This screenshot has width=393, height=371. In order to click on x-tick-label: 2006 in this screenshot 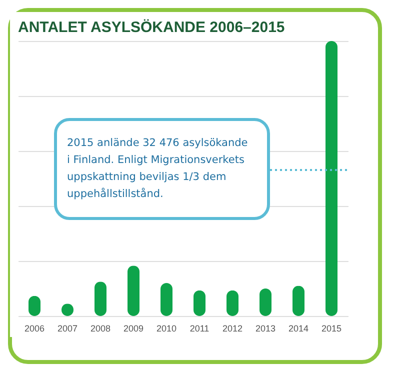, I will do `click(34, 329)`.